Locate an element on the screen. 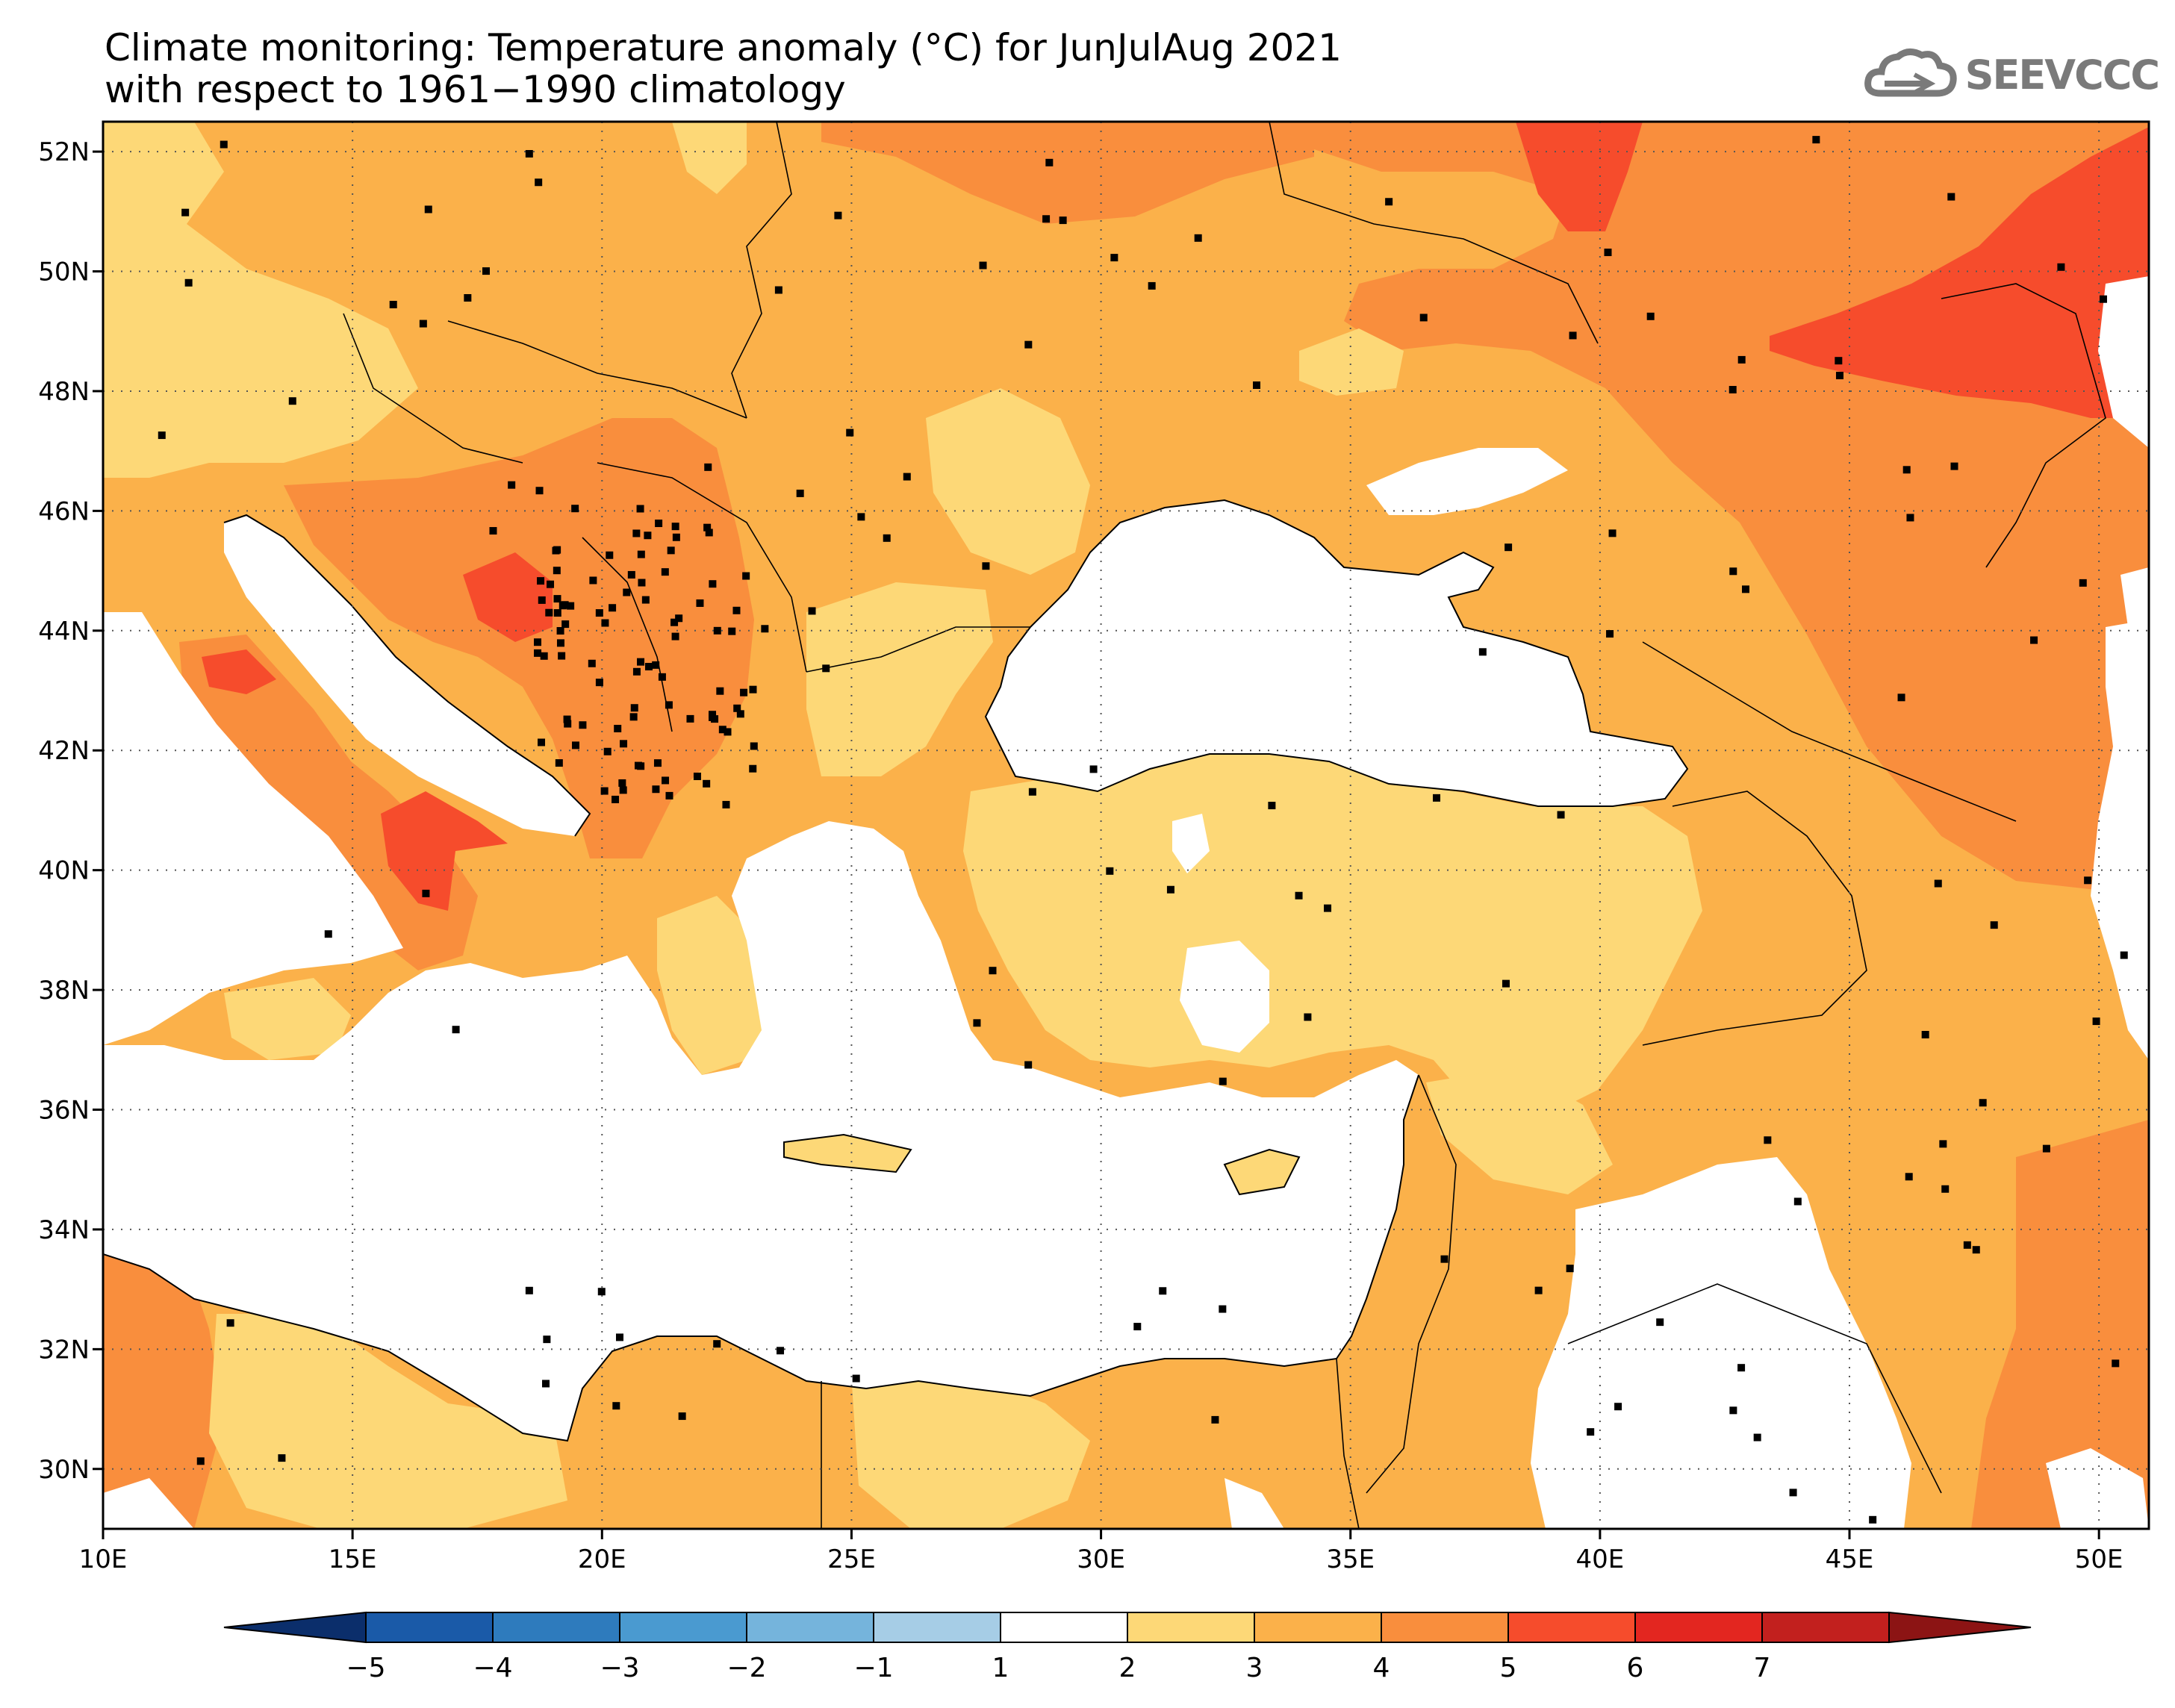 Image resolution: width=2175 pixels, height=1708 pixels. lat-tick-label: 44N is located at coordinates (64, 631).